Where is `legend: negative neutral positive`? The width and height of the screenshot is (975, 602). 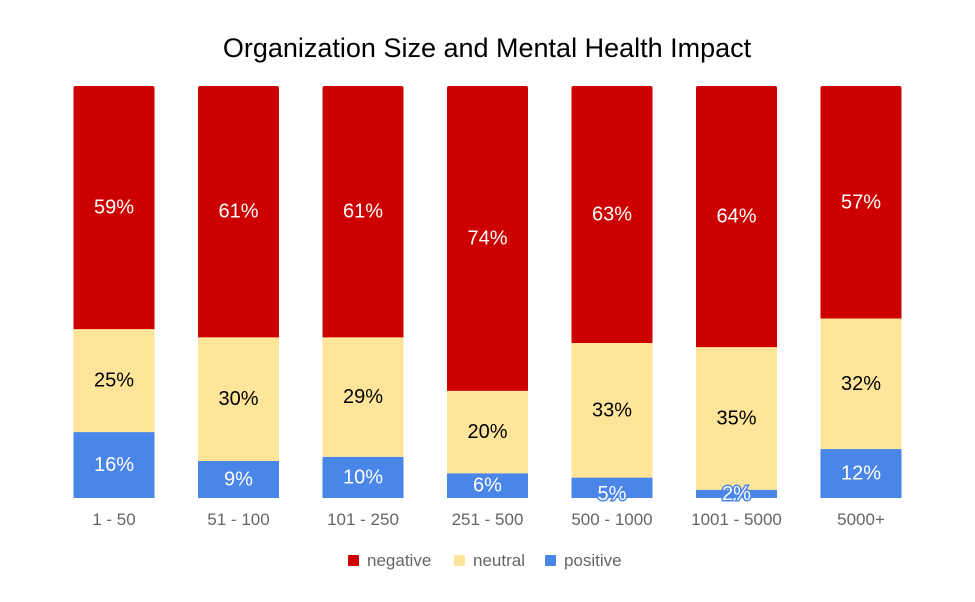
legend: negative neutral positive is located at coordinates (485, 560).